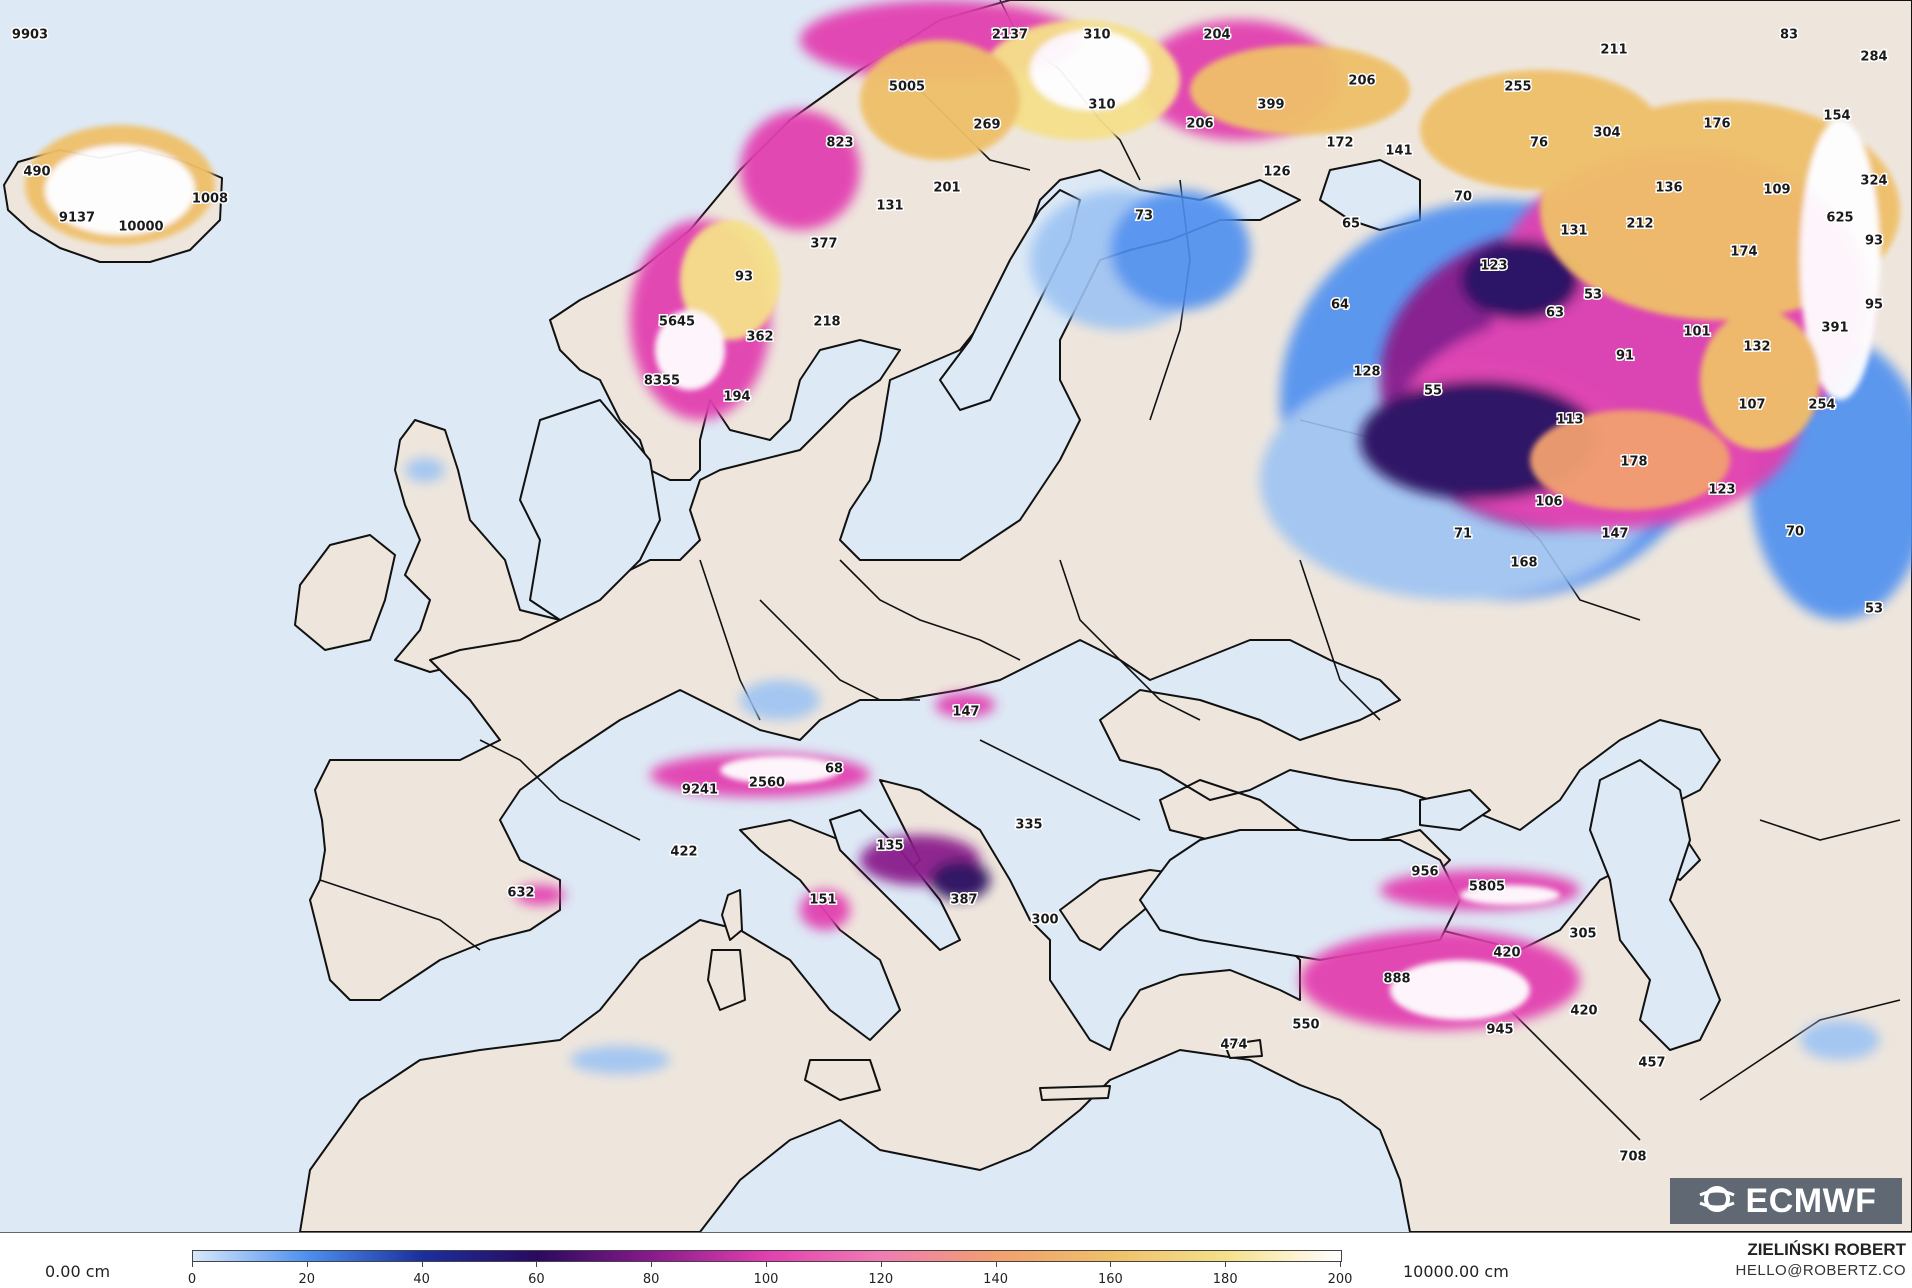 Image resolution: width=1912 pixels, height=1288 pixels. What do you see at coordinates (1795, 532) in the screenshot?
I see `label-70b: 70` at bounding box center [1795, 532].